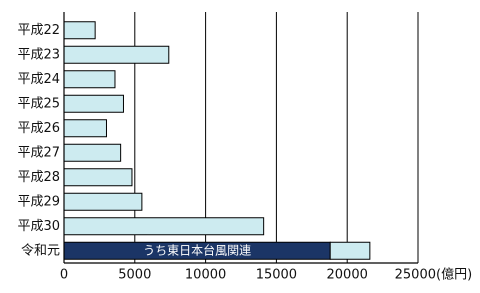 Image resolution: width=480 pixels, height=293 pixels. I want to click on category-label: 平成25, so click(38, 103).